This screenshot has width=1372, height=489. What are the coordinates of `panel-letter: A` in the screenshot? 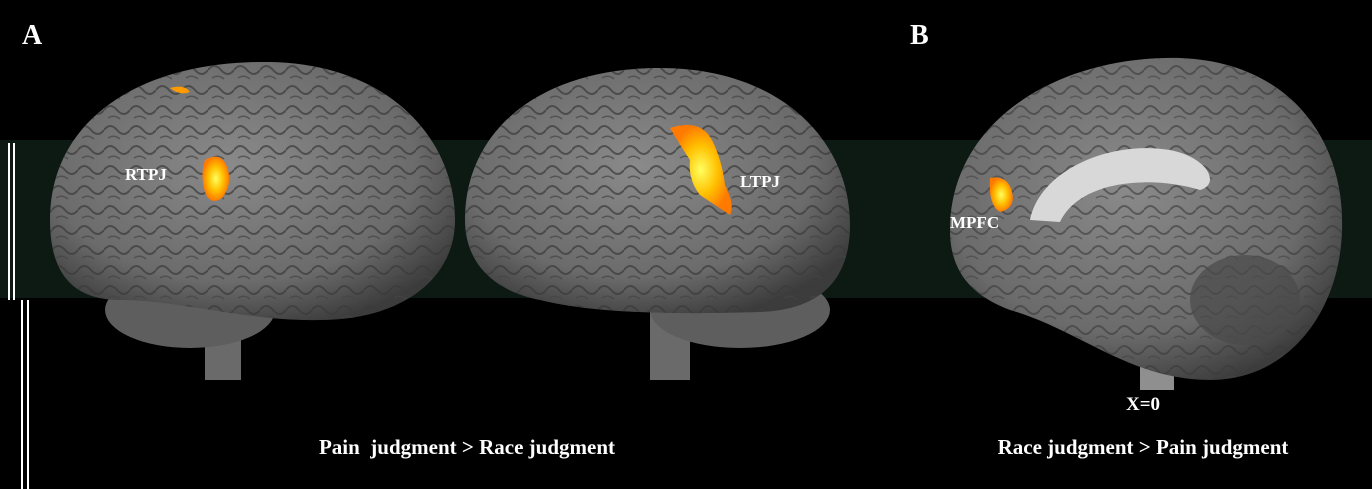 It's located at (32, 35).